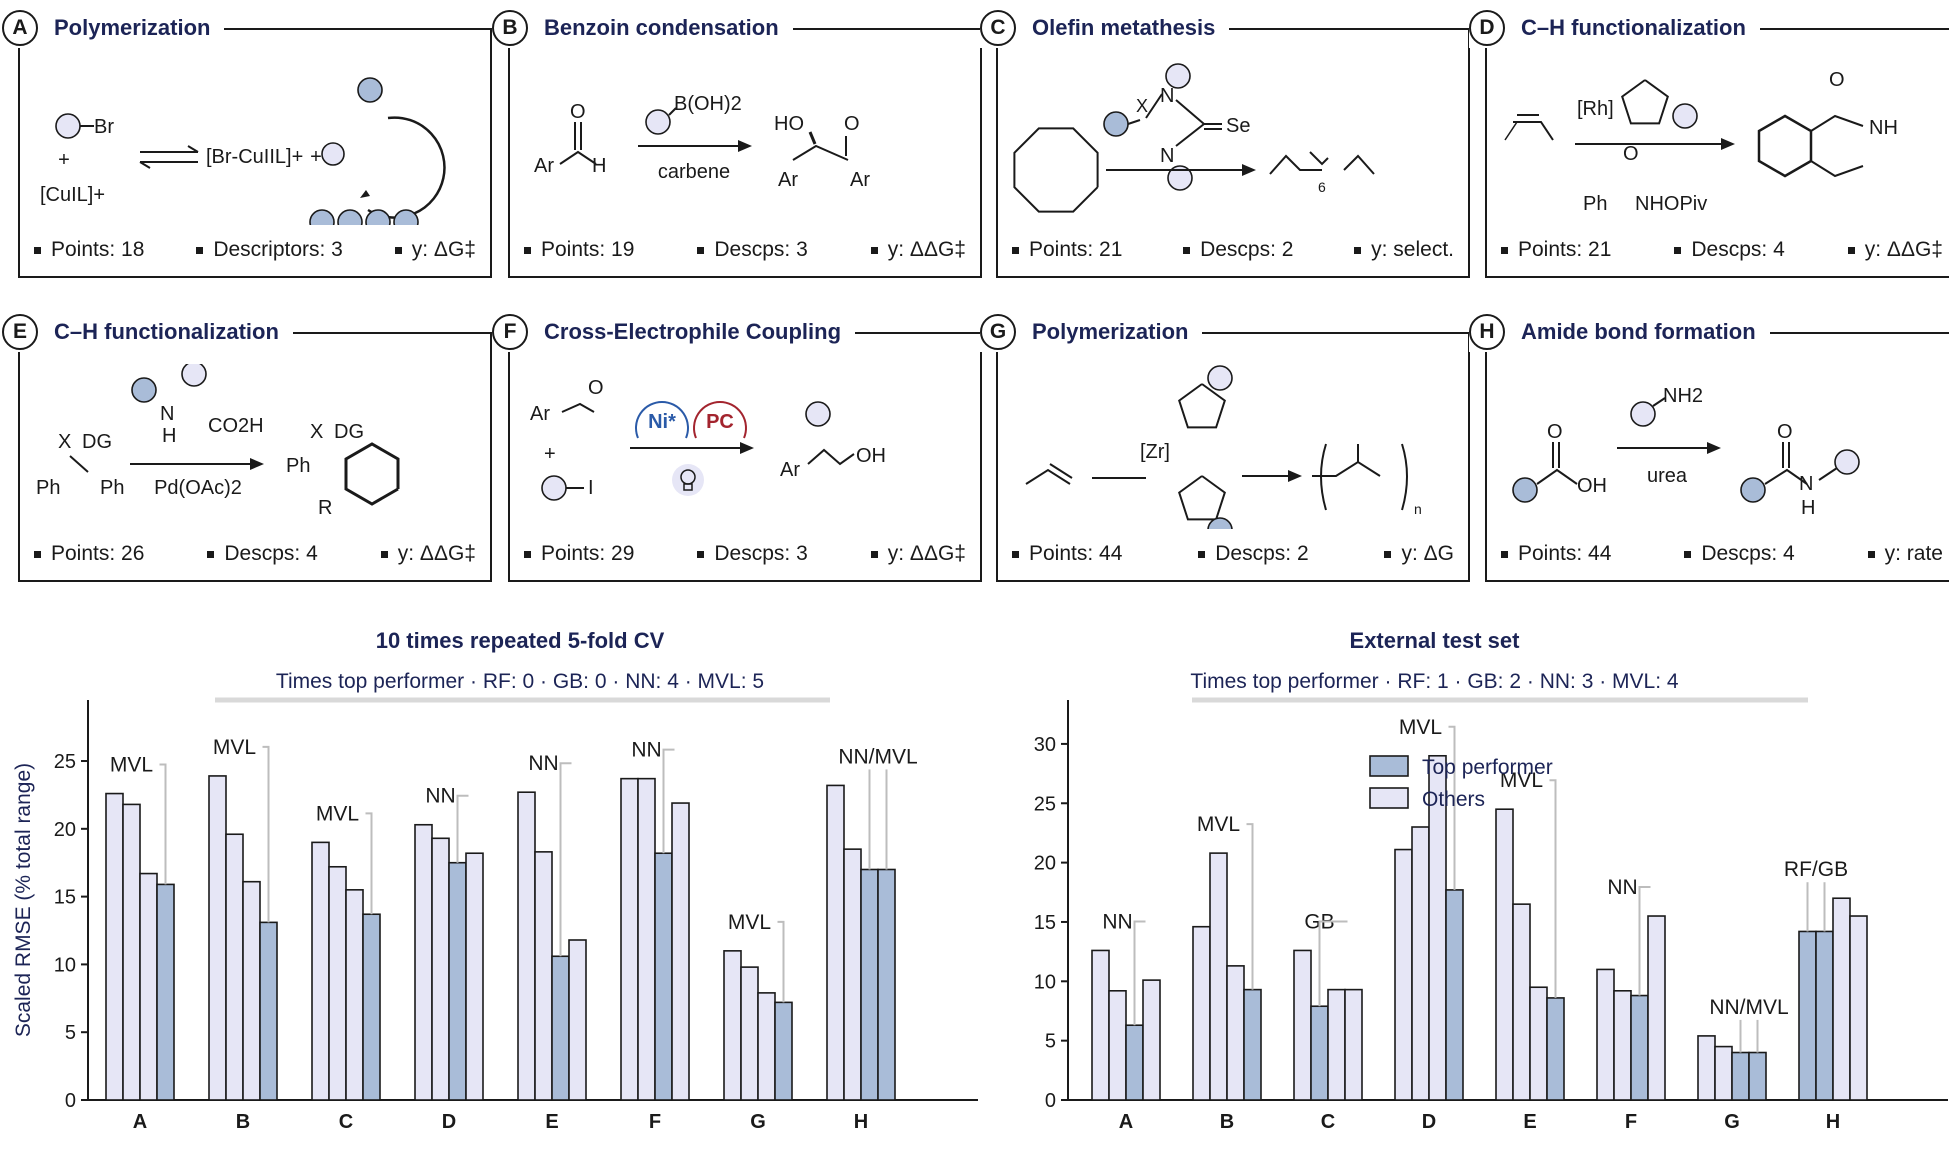  I want to click on selenium-label: Se, so click(1238, 126).